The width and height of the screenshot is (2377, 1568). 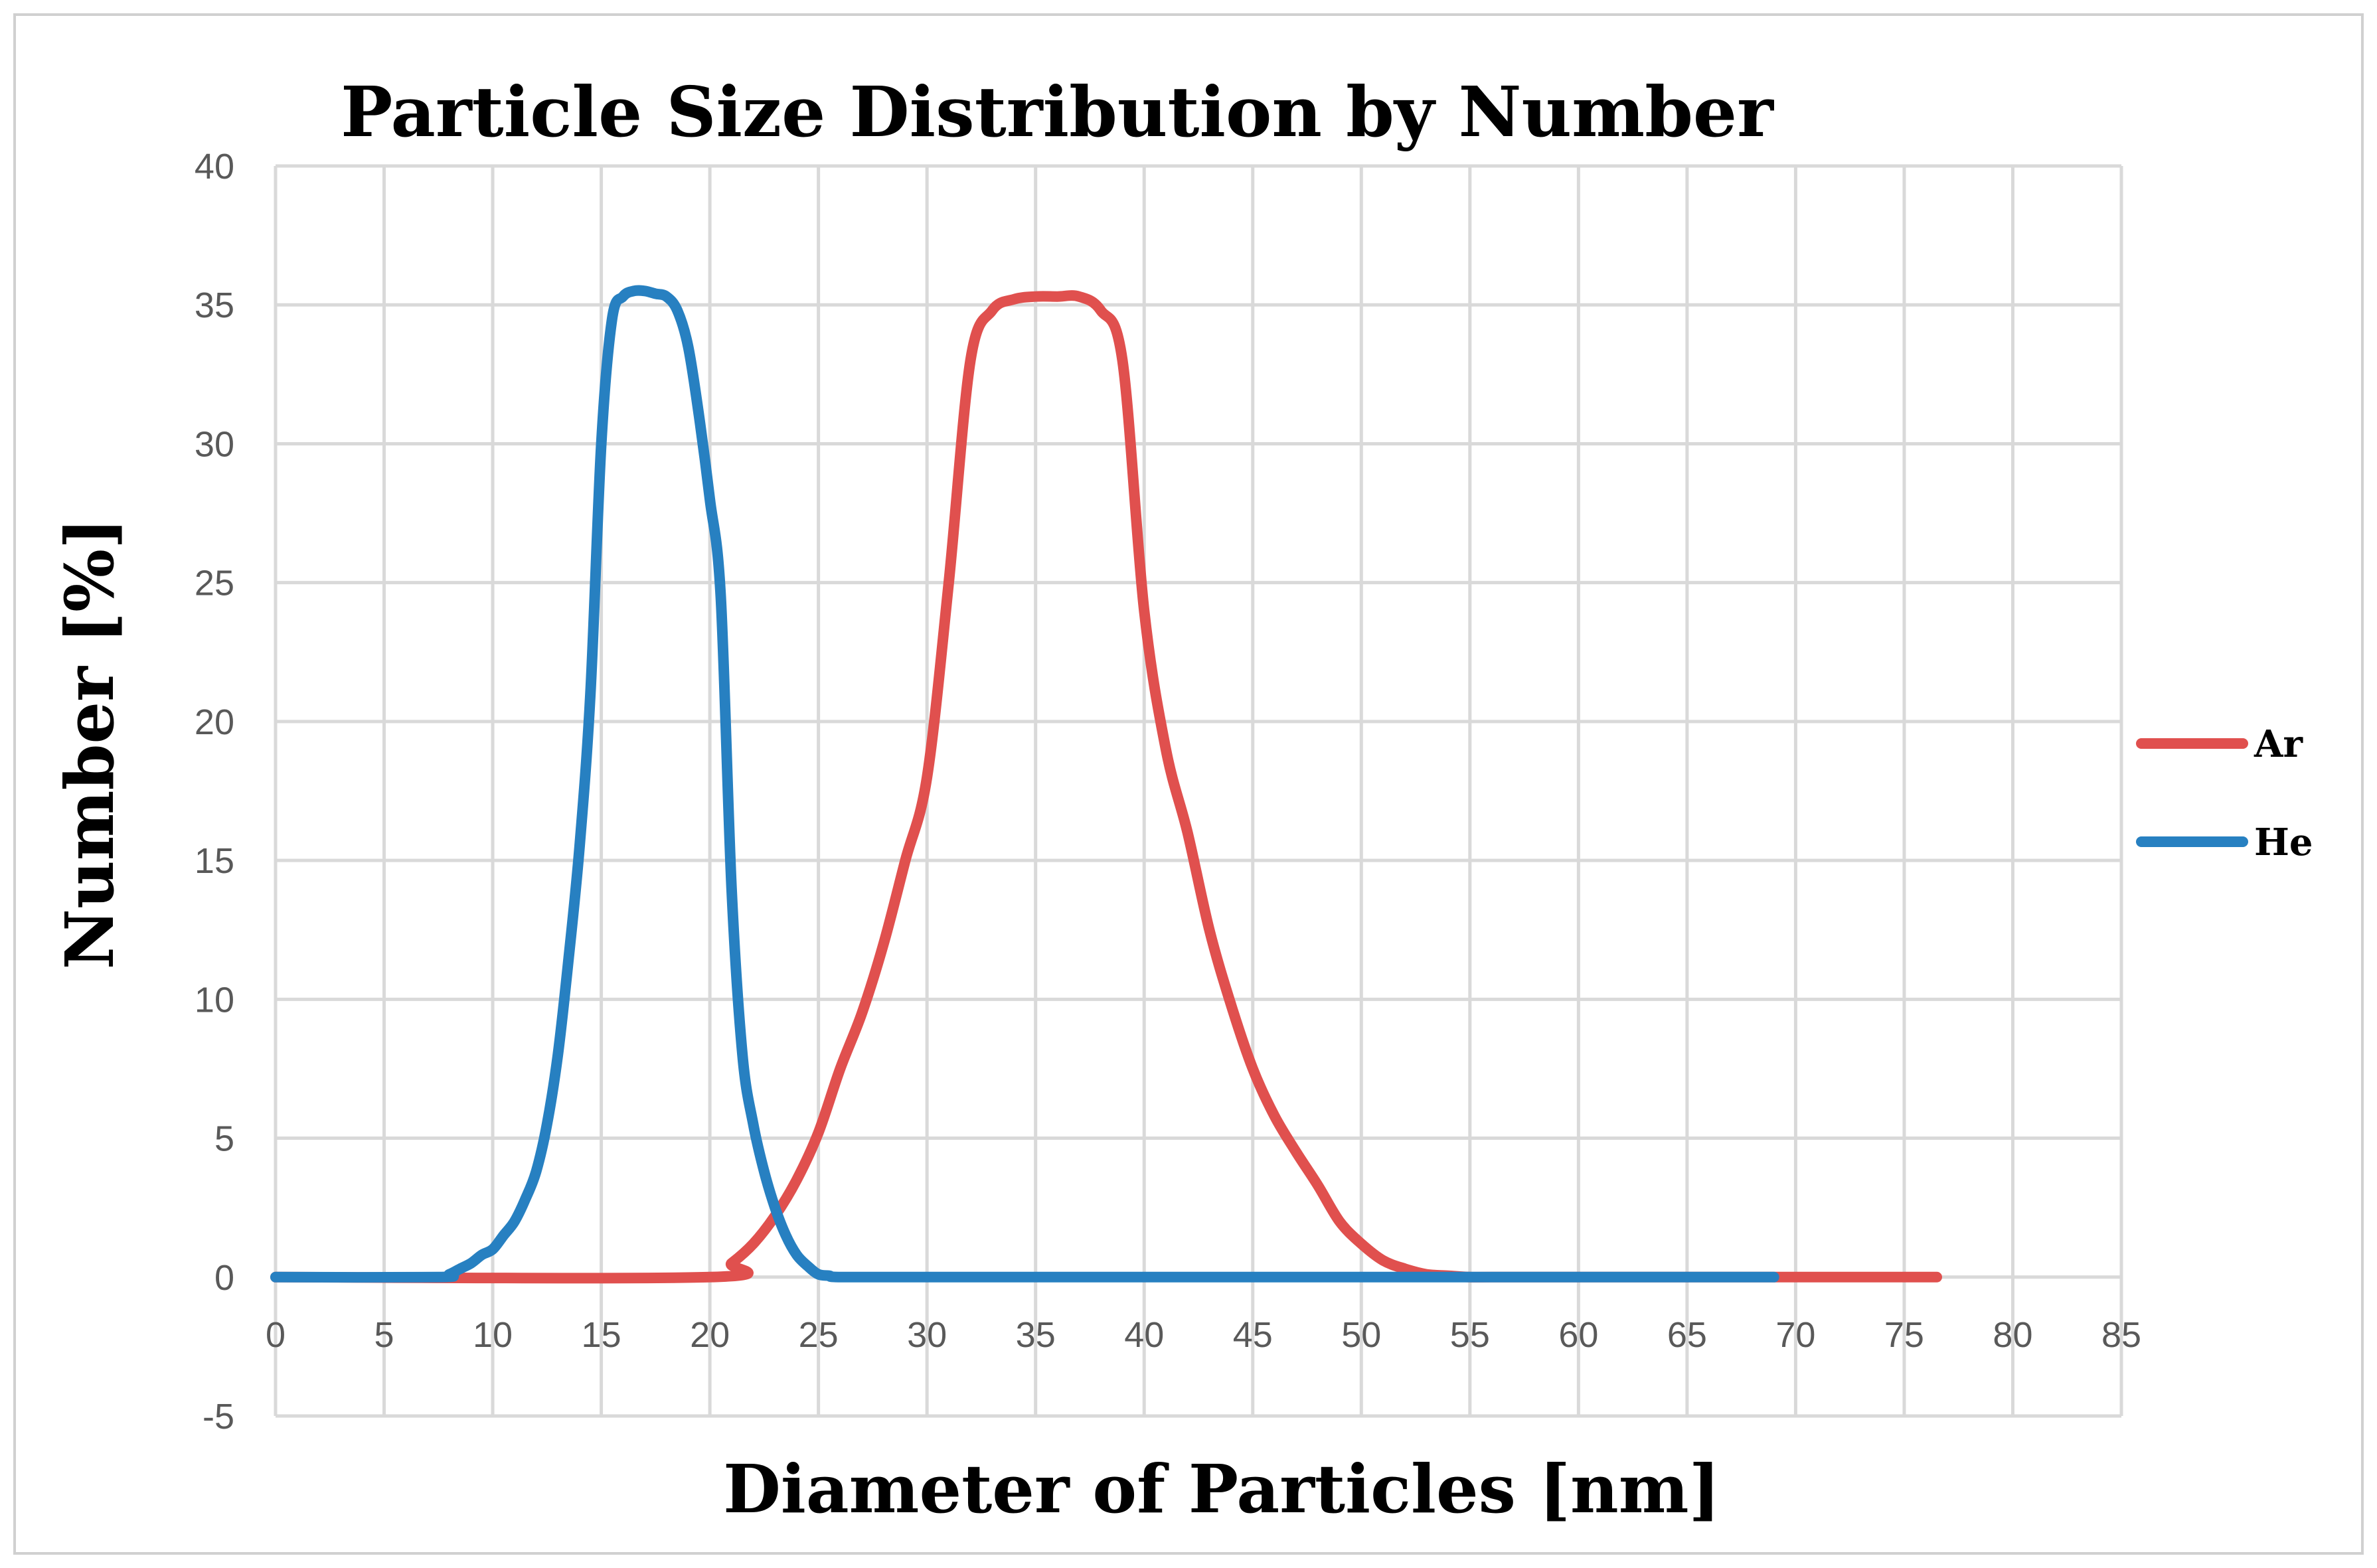 What do you see at coordinates (214, 167) in the screenshot?
I see `y-tick-label: 40` at bounding box center [214, 167].